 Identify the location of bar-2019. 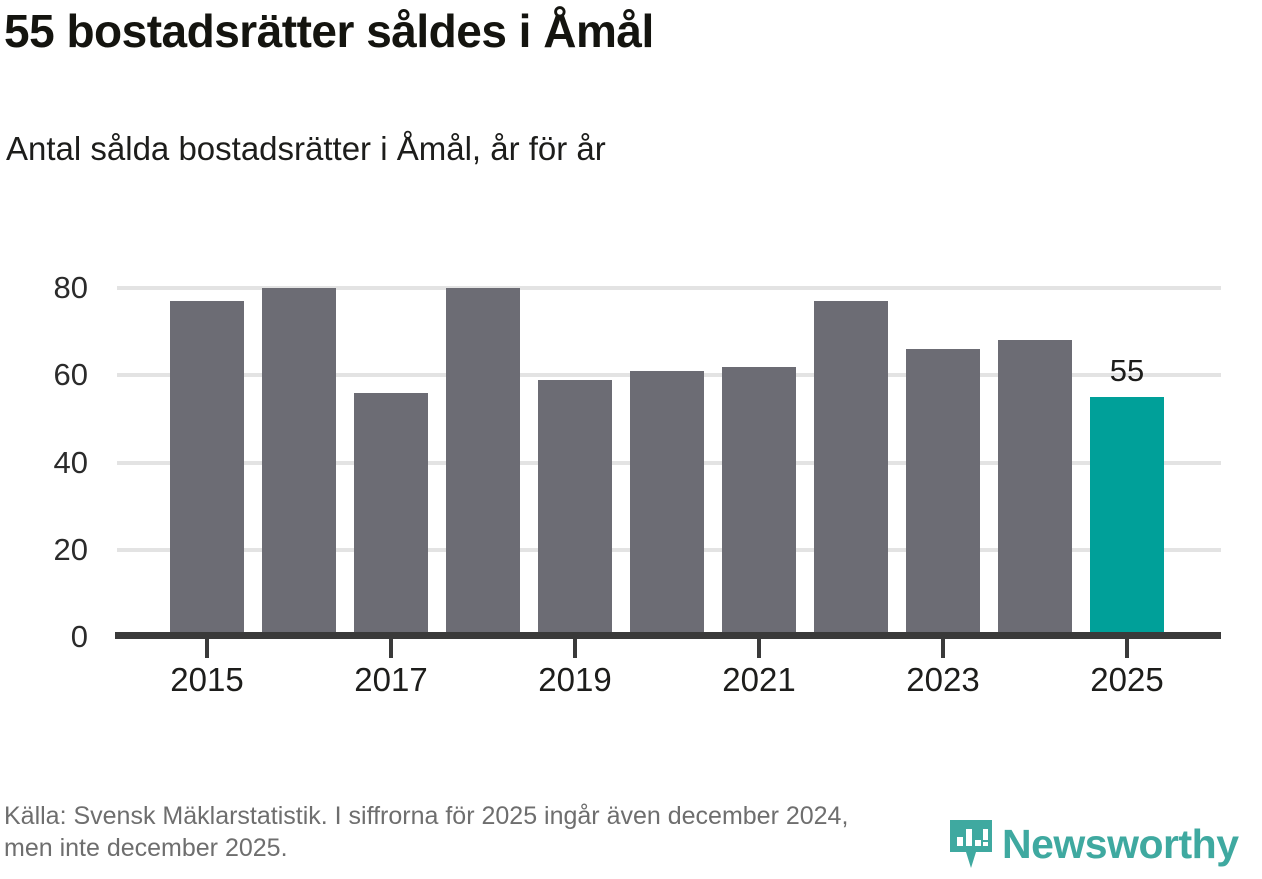
(575, 508).